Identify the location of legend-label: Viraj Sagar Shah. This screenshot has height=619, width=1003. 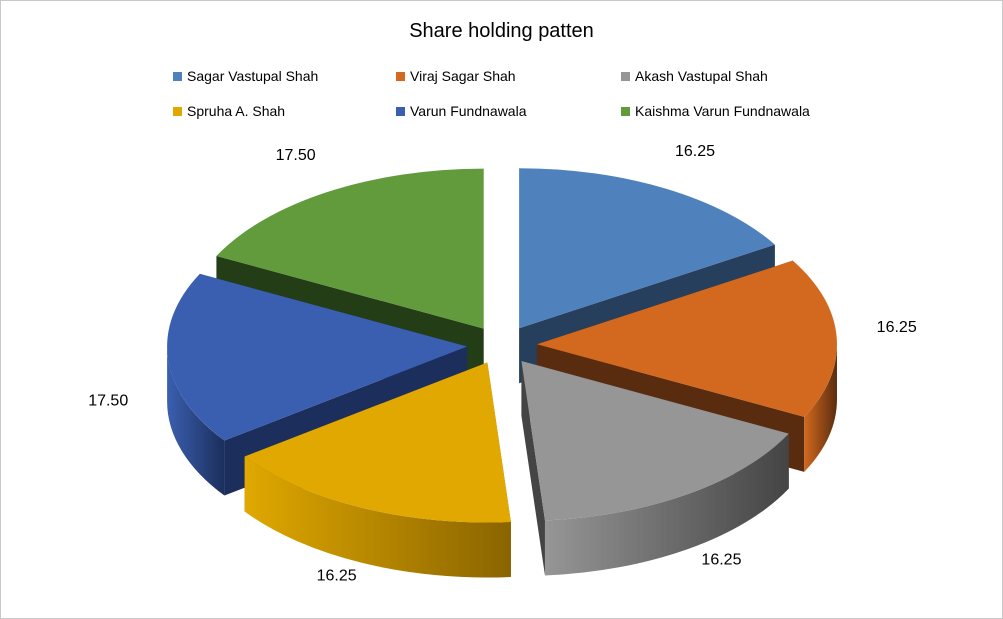
(463, 76).